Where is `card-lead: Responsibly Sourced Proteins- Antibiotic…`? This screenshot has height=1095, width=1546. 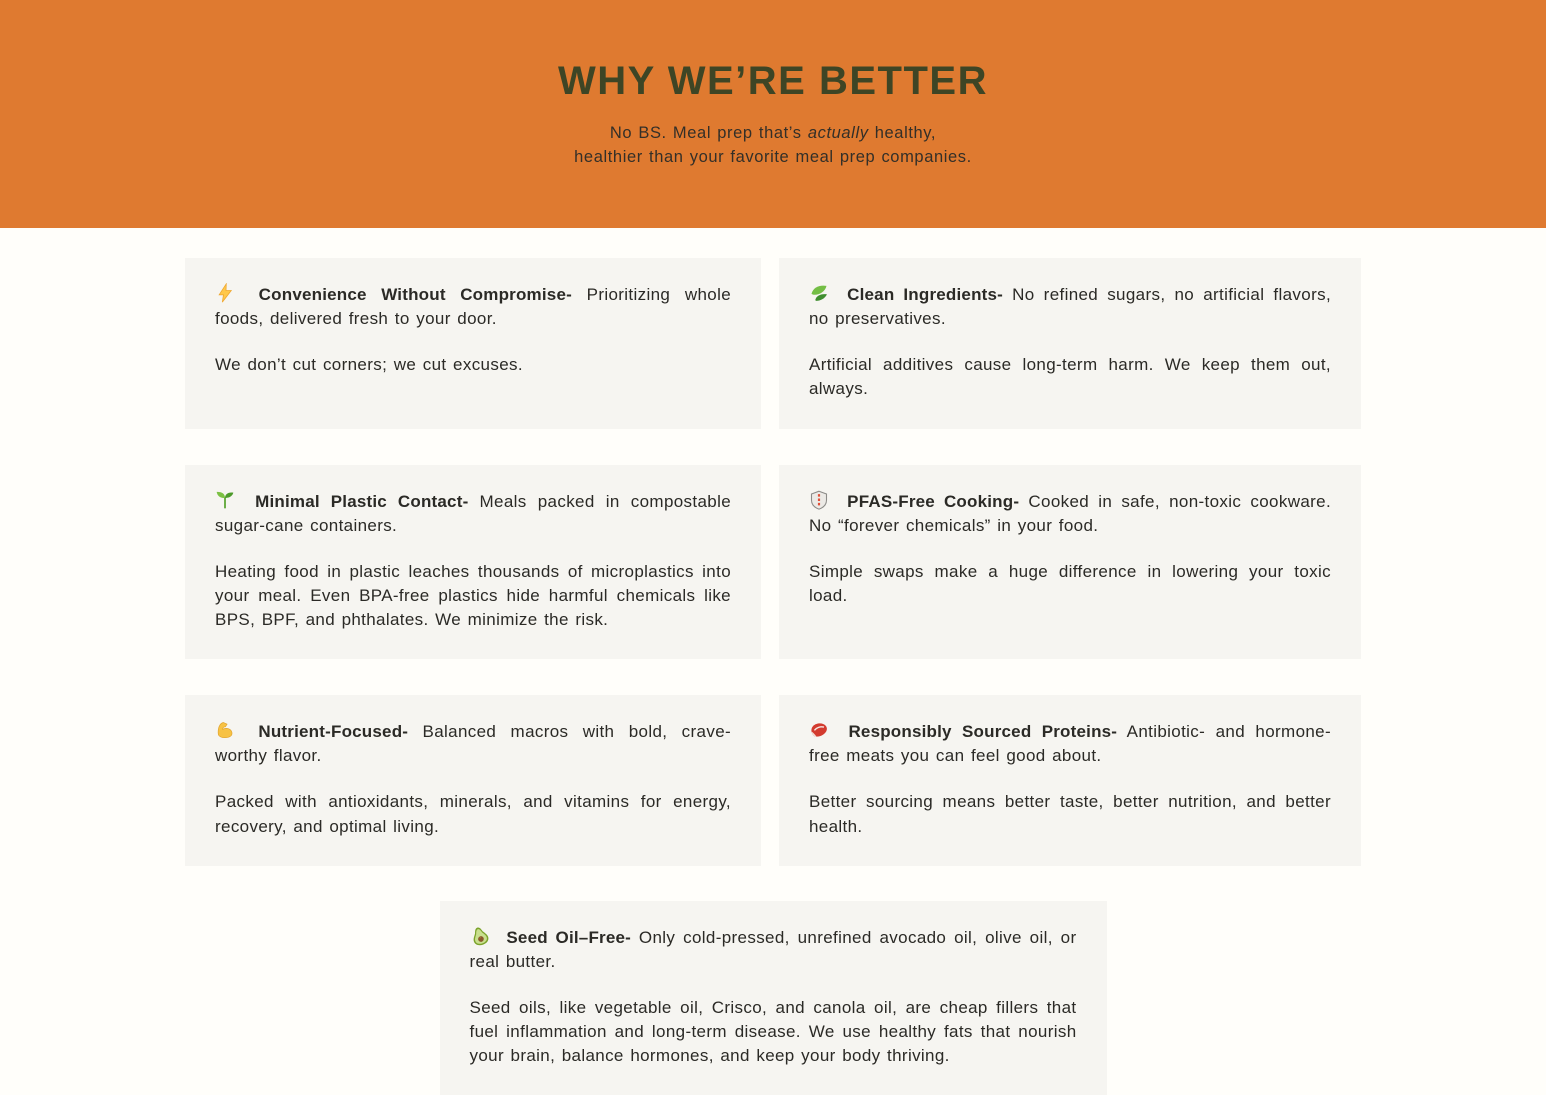 card-lead: Responsibly Sourced Proteins- Antibiotic… is located at coordinates (1070, 744).